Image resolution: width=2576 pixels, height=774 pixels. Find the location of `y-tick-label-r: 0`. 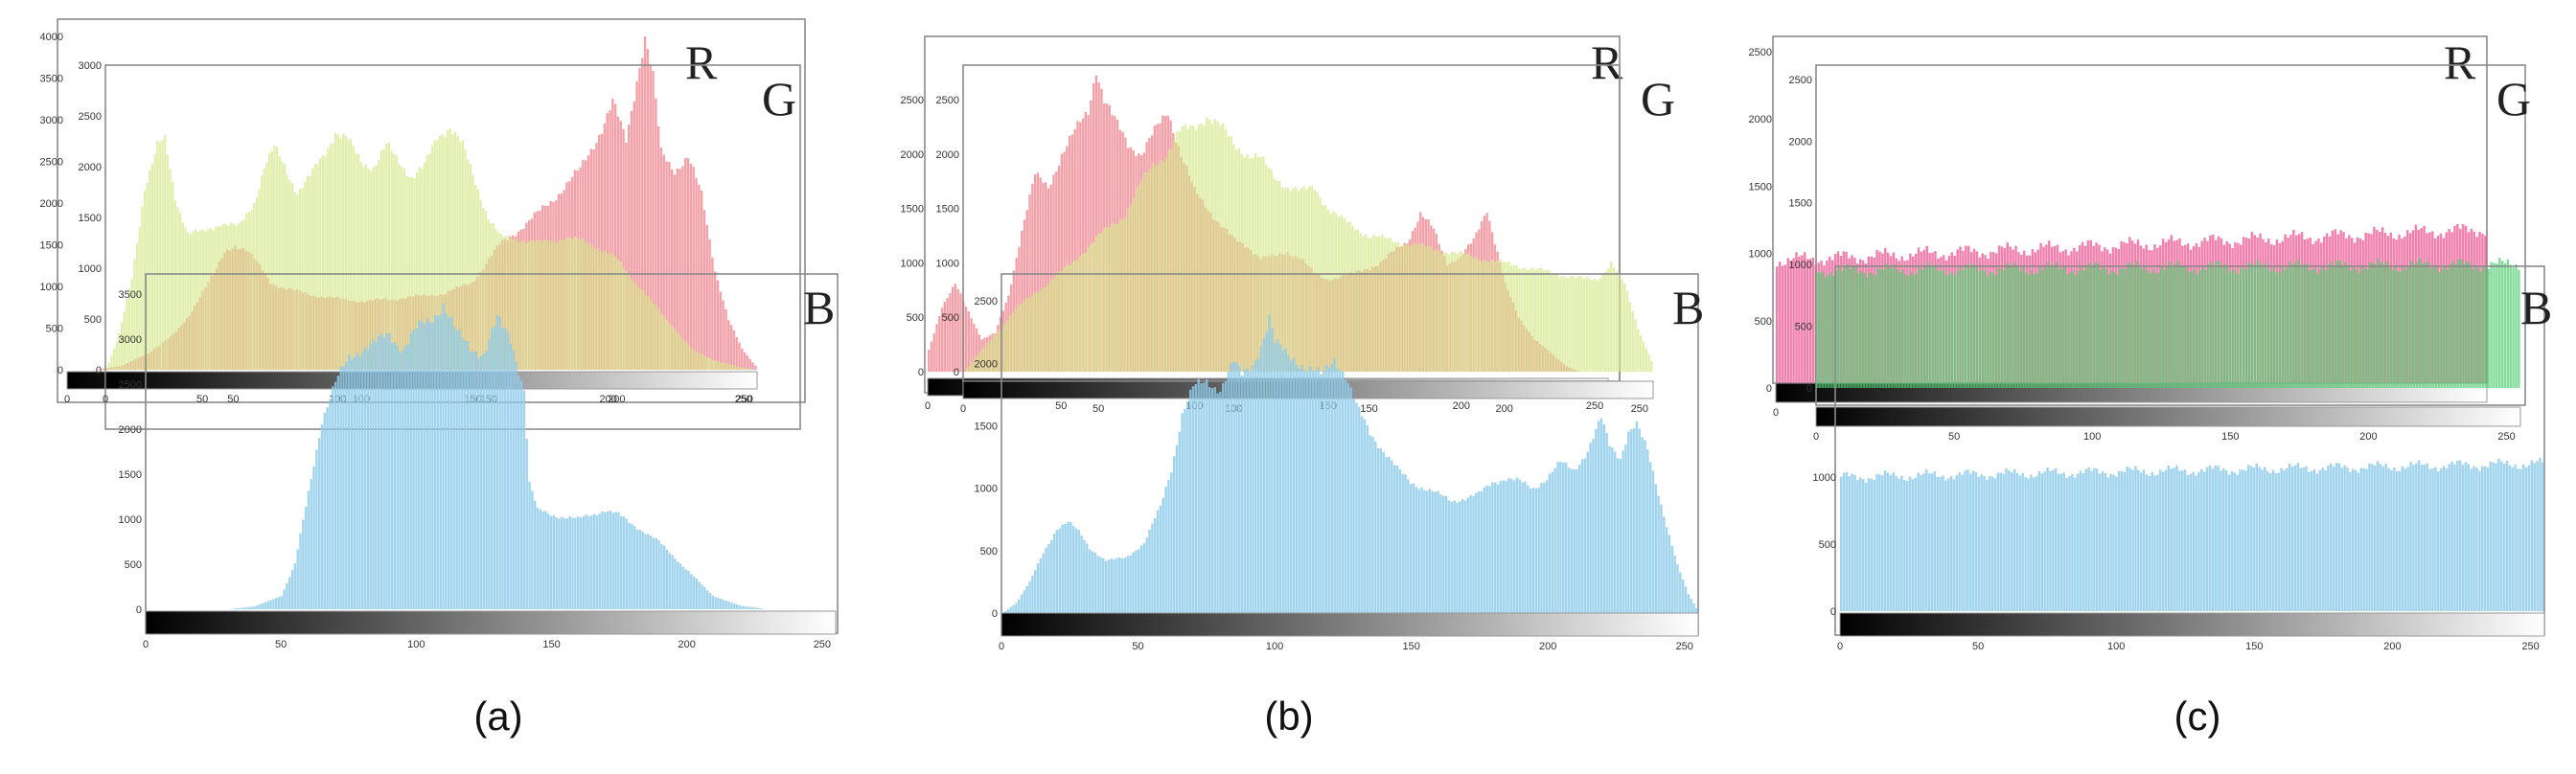

y-tick-label-r: 0 is located at coordinates (60, 370).